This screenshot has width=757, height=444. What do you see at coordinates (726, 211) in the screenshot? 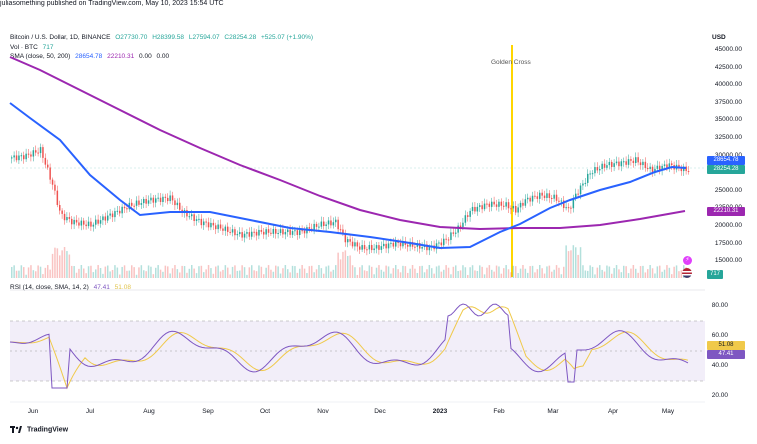
I see `sma-slow-price-tag: 22210.31` at bounding box center [726, 211].